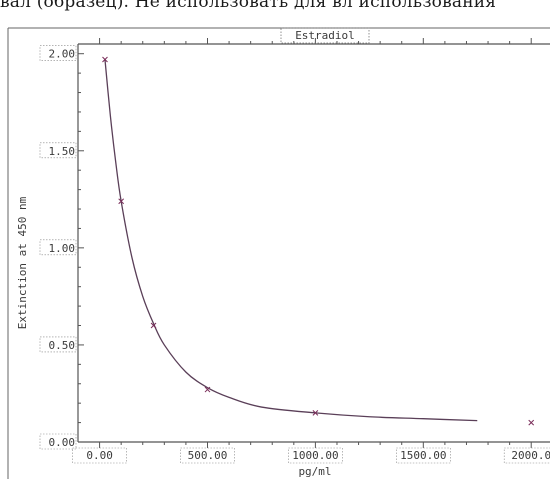 The image size is (550, 479). What do you see at coordinates (62, 248) in the screenshot?
I see `y-tick-label: 1.00` at bounding box center [62, 248].